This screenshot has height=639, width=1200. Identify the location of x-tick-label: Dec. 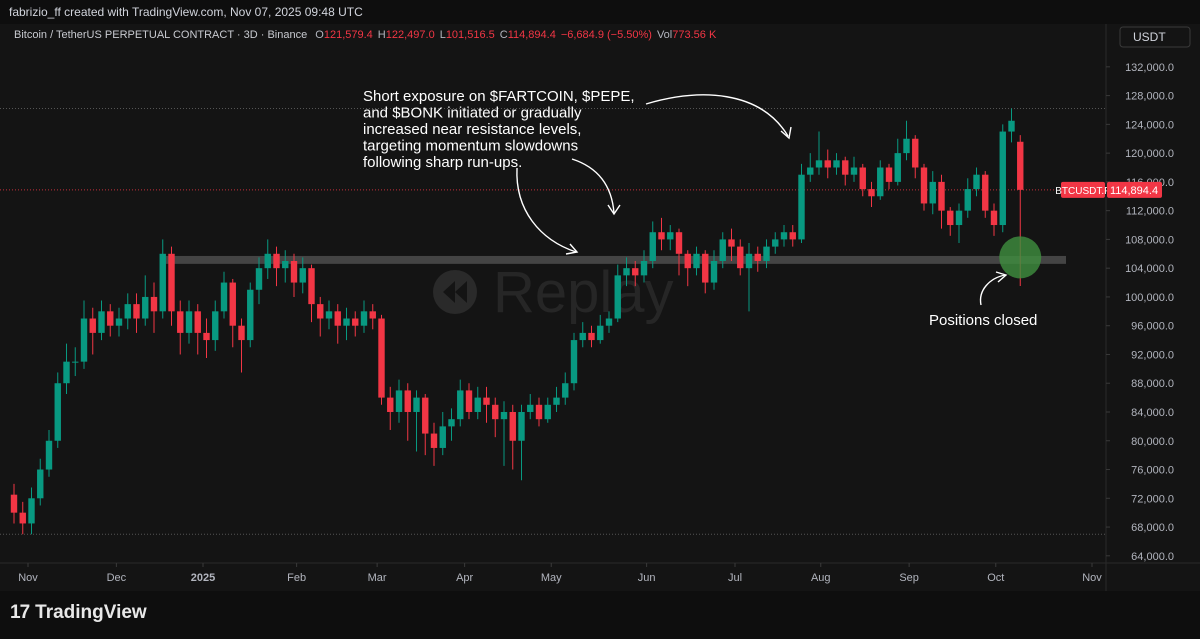
(117, 578).